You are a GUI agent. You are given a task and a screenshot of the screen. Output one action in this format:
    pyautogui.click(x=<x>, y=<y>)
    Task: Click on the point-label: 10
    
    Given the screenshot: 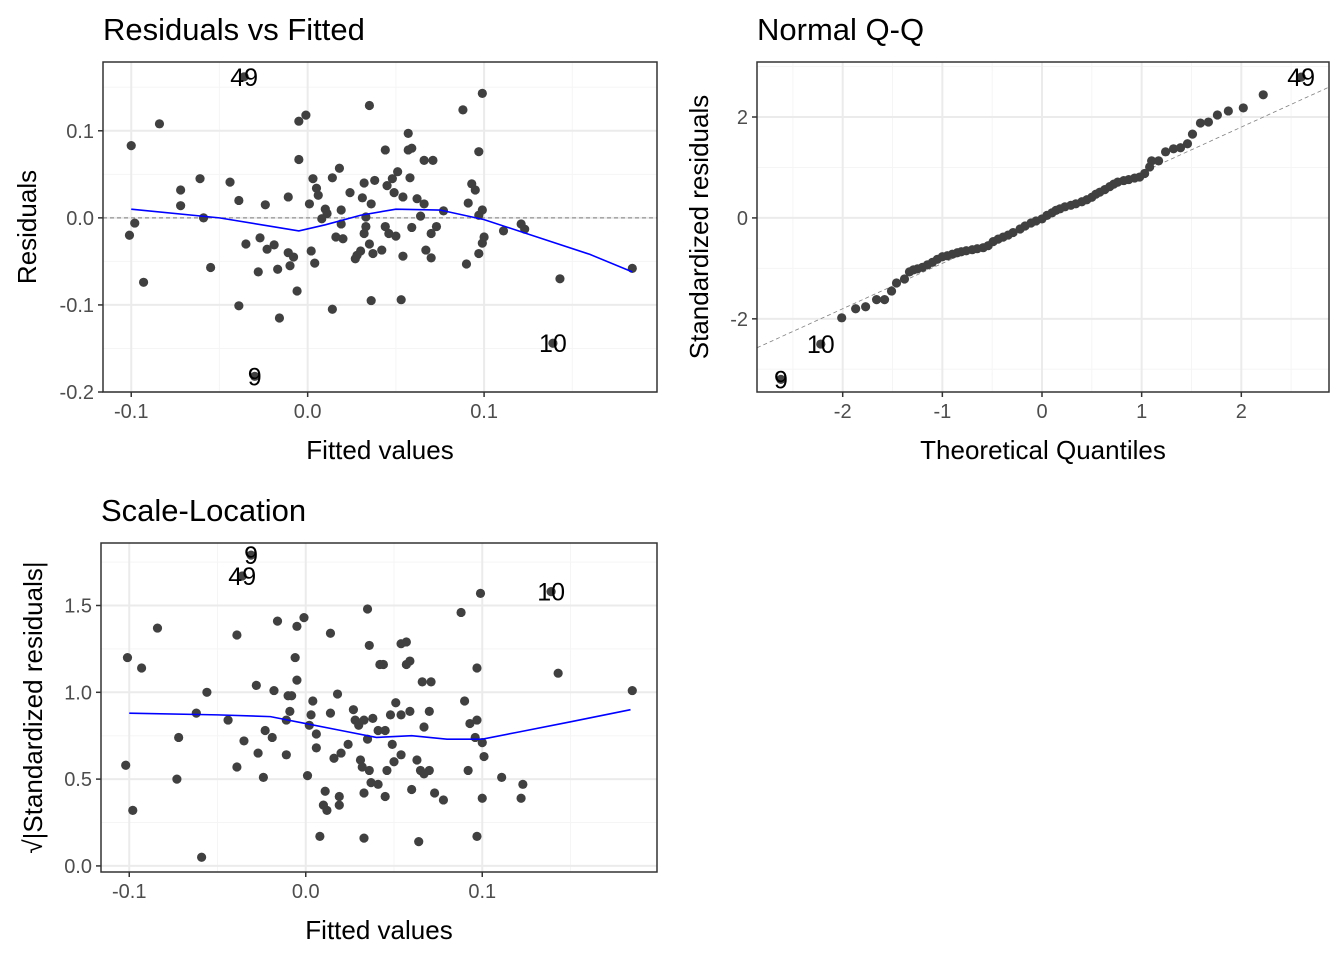 What is the action you would take?
    pyautogui.click(x=821, y=345)
    